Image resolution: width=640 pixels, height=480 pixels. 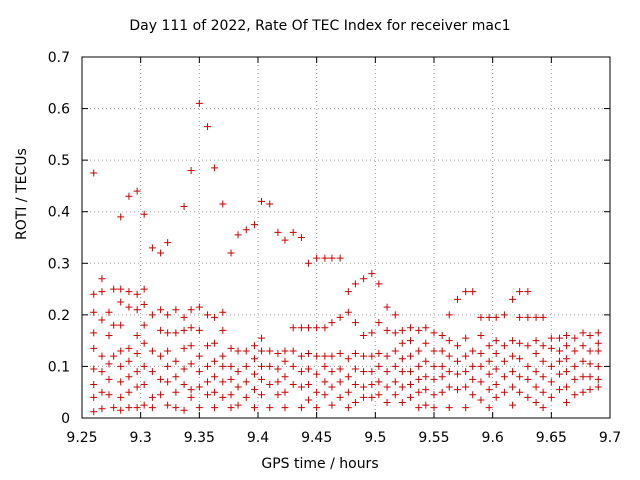 What do you see at coordinates (375, 438) in the screenshot?
I see `x-tick-label: 9.5` at bounding box center [375, 438].